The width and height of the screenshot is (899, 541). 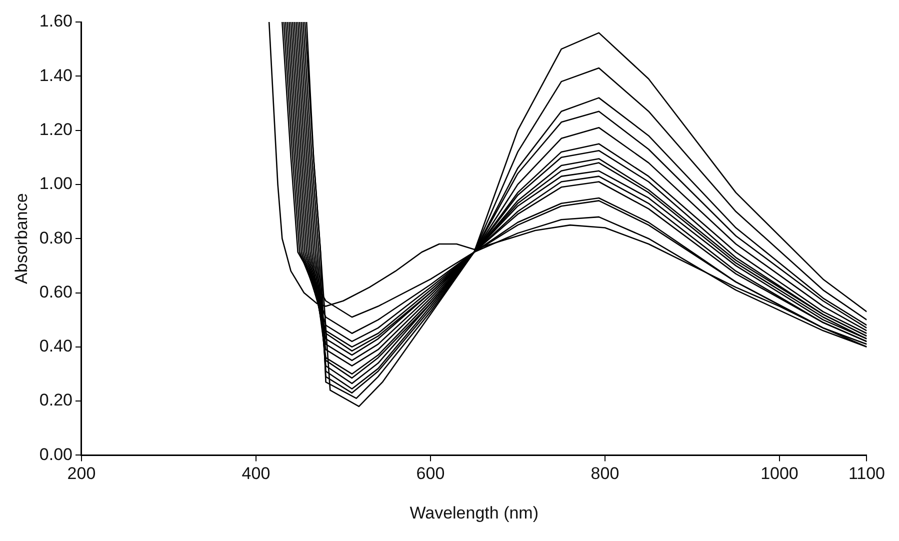 What do you see at coordinates (430, 474) in the screenshot?
I see `x-tick-label: 600` at bounding box center [430, 474].